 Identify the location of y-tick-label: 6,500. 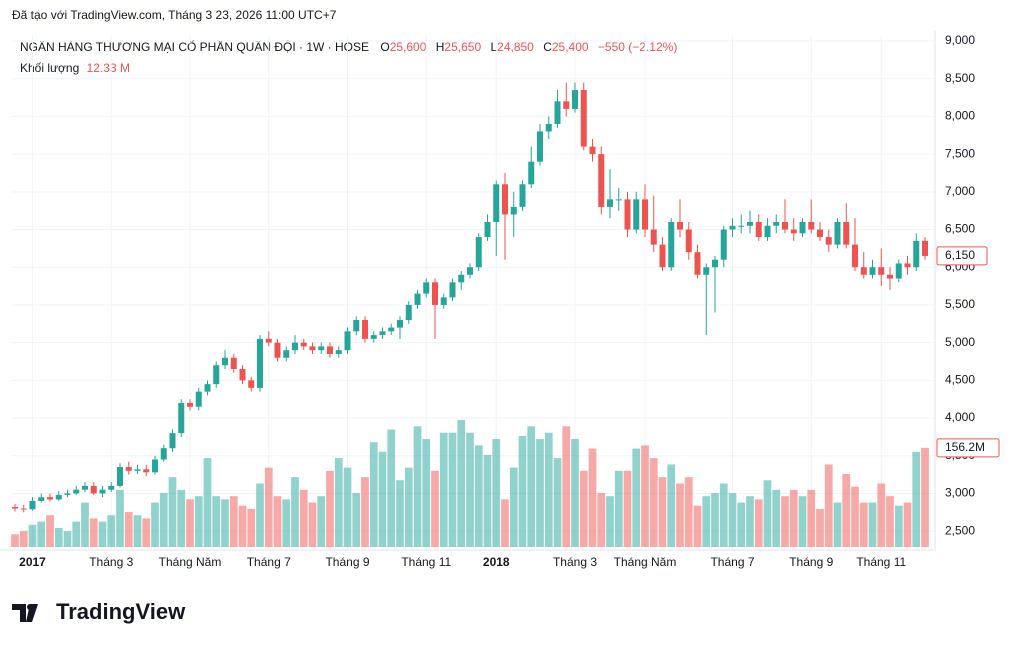
(960, 229).